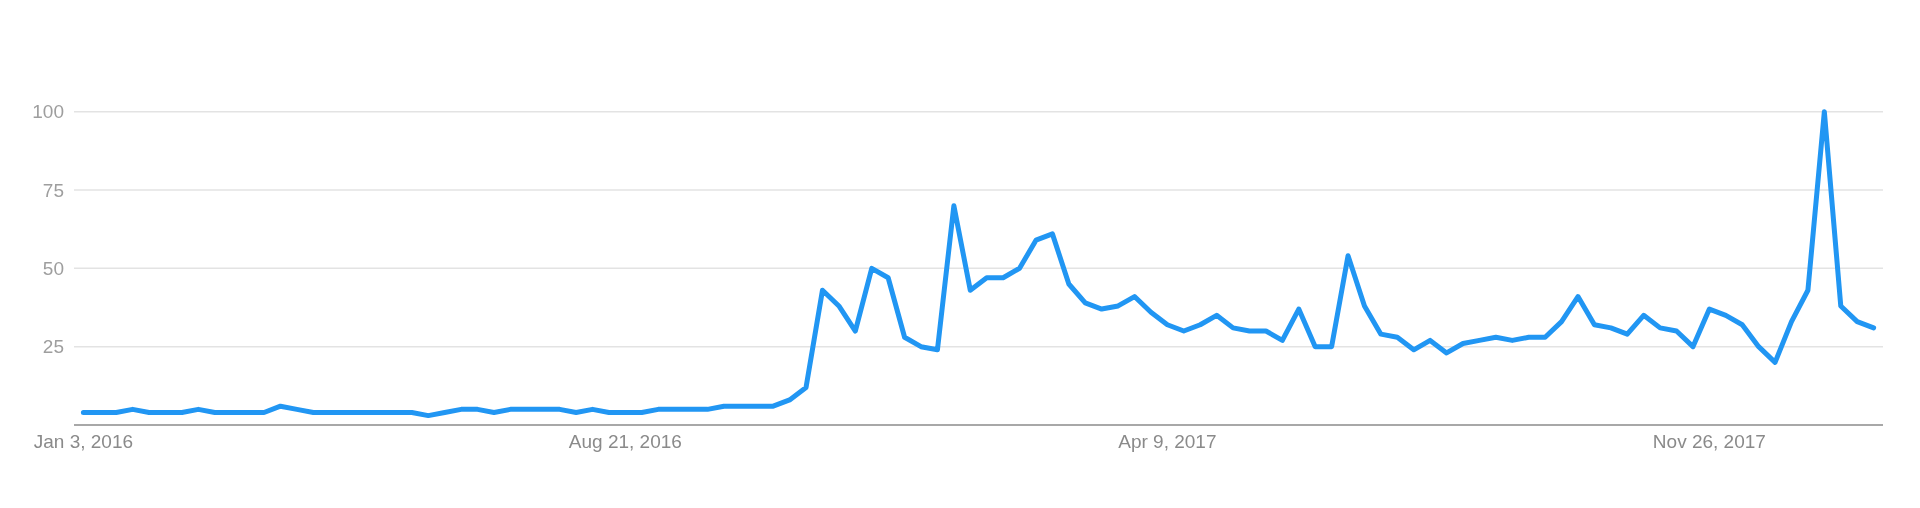 The image size is (1920, 508). I want to click on x-tick-label: Aug 21, 2016, so click(625, 441).